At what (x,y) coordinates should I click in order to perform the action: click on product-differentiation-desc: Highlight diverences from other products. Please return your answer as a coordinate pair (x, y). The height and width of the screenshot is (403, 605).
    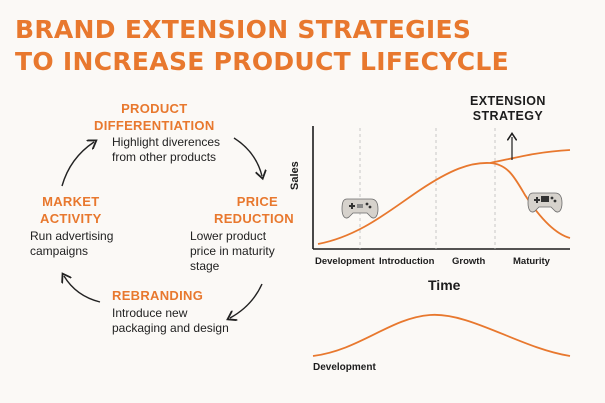
    Looking at the image, I should click on (166, 150).